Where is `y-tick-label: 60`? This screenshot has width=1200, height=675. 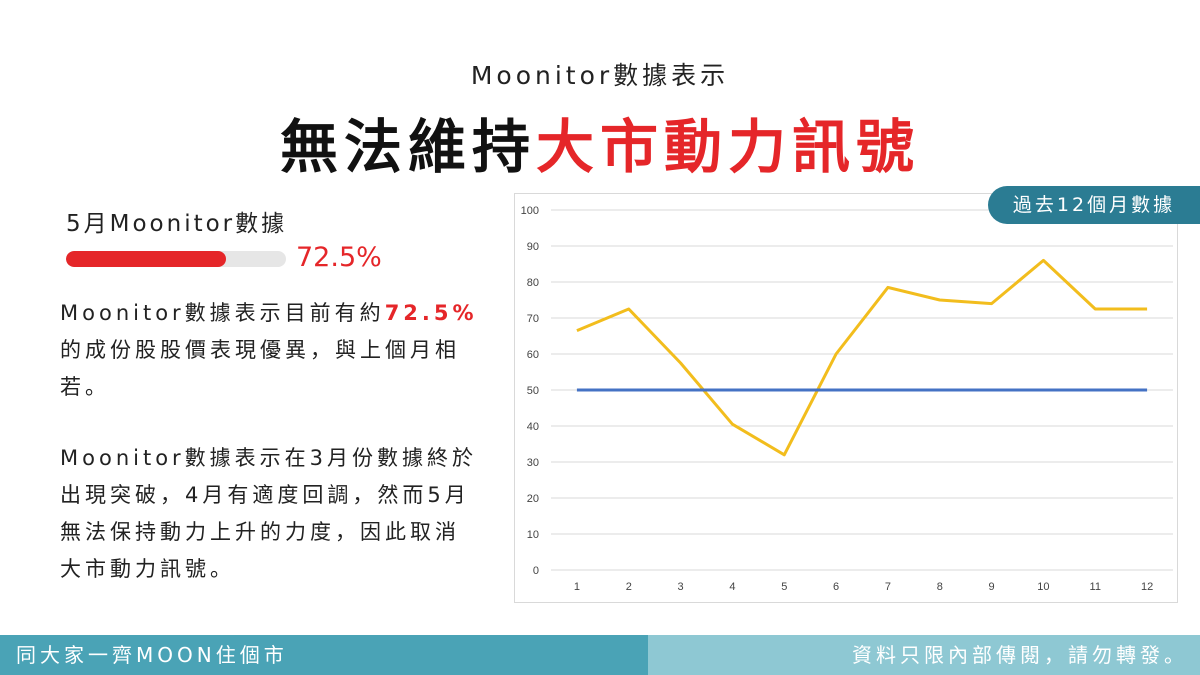 y-tick-label: 60 is located at coordinates (533, 355).